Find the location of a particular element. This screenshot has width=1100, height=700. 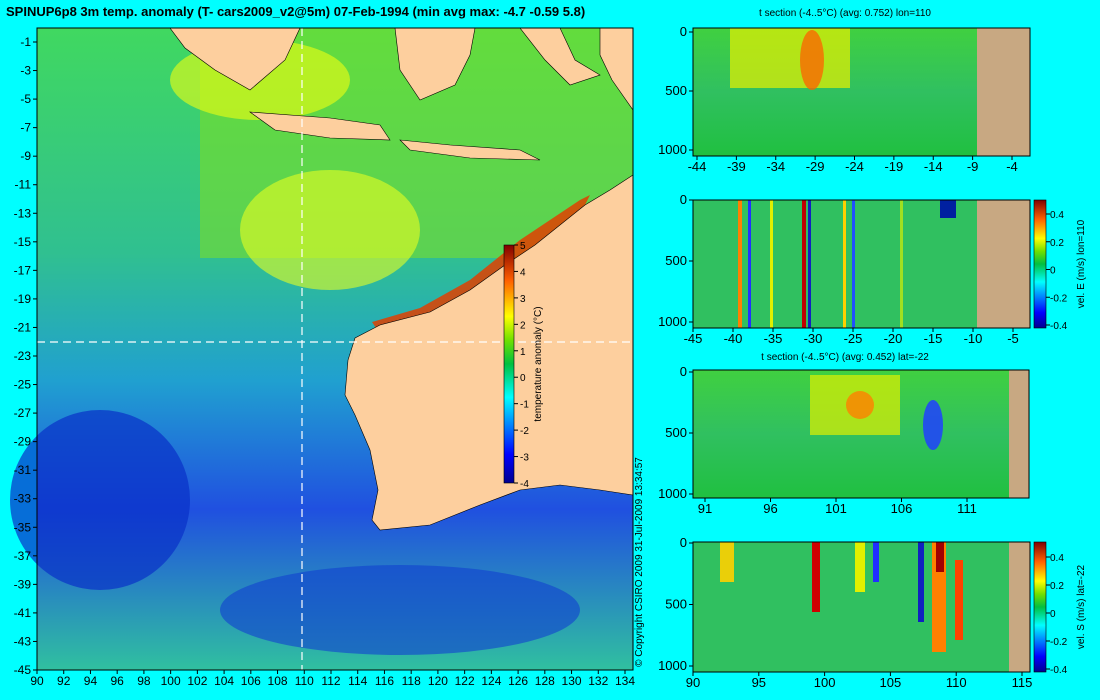

map-y-tick-label: -21 is located at coordinates (23, 327).